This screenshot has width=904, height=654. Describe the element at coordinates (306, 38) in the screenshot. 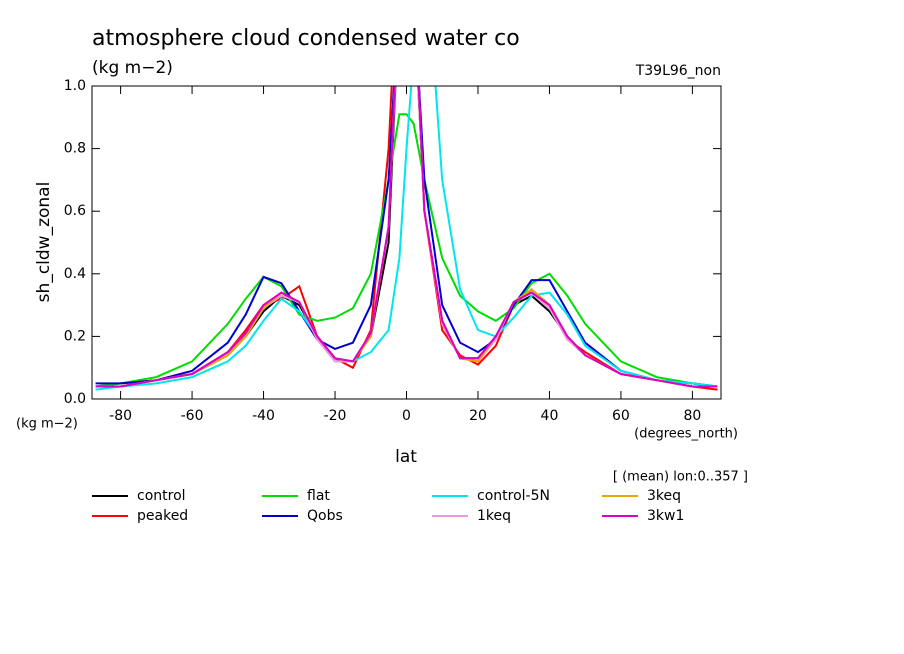

I see `chart-title: atmosphere cloud condensed water co` at that location.